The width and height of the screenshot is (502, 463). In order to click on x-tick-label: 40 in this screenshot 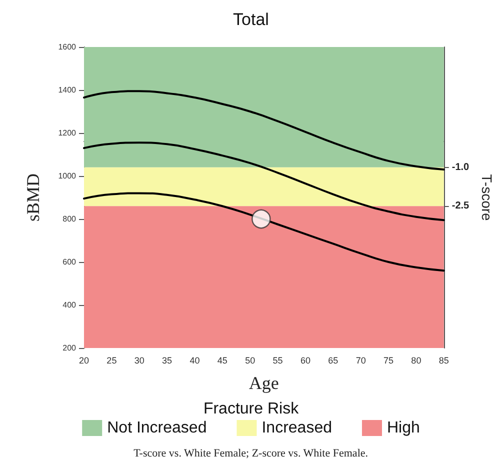, I will do `click(195, 361)`.